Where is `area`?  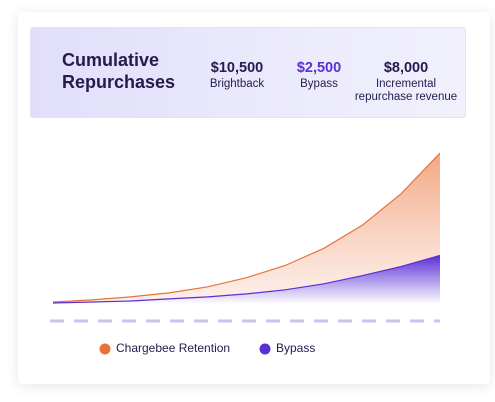
area is located at coordinates (246, 279).